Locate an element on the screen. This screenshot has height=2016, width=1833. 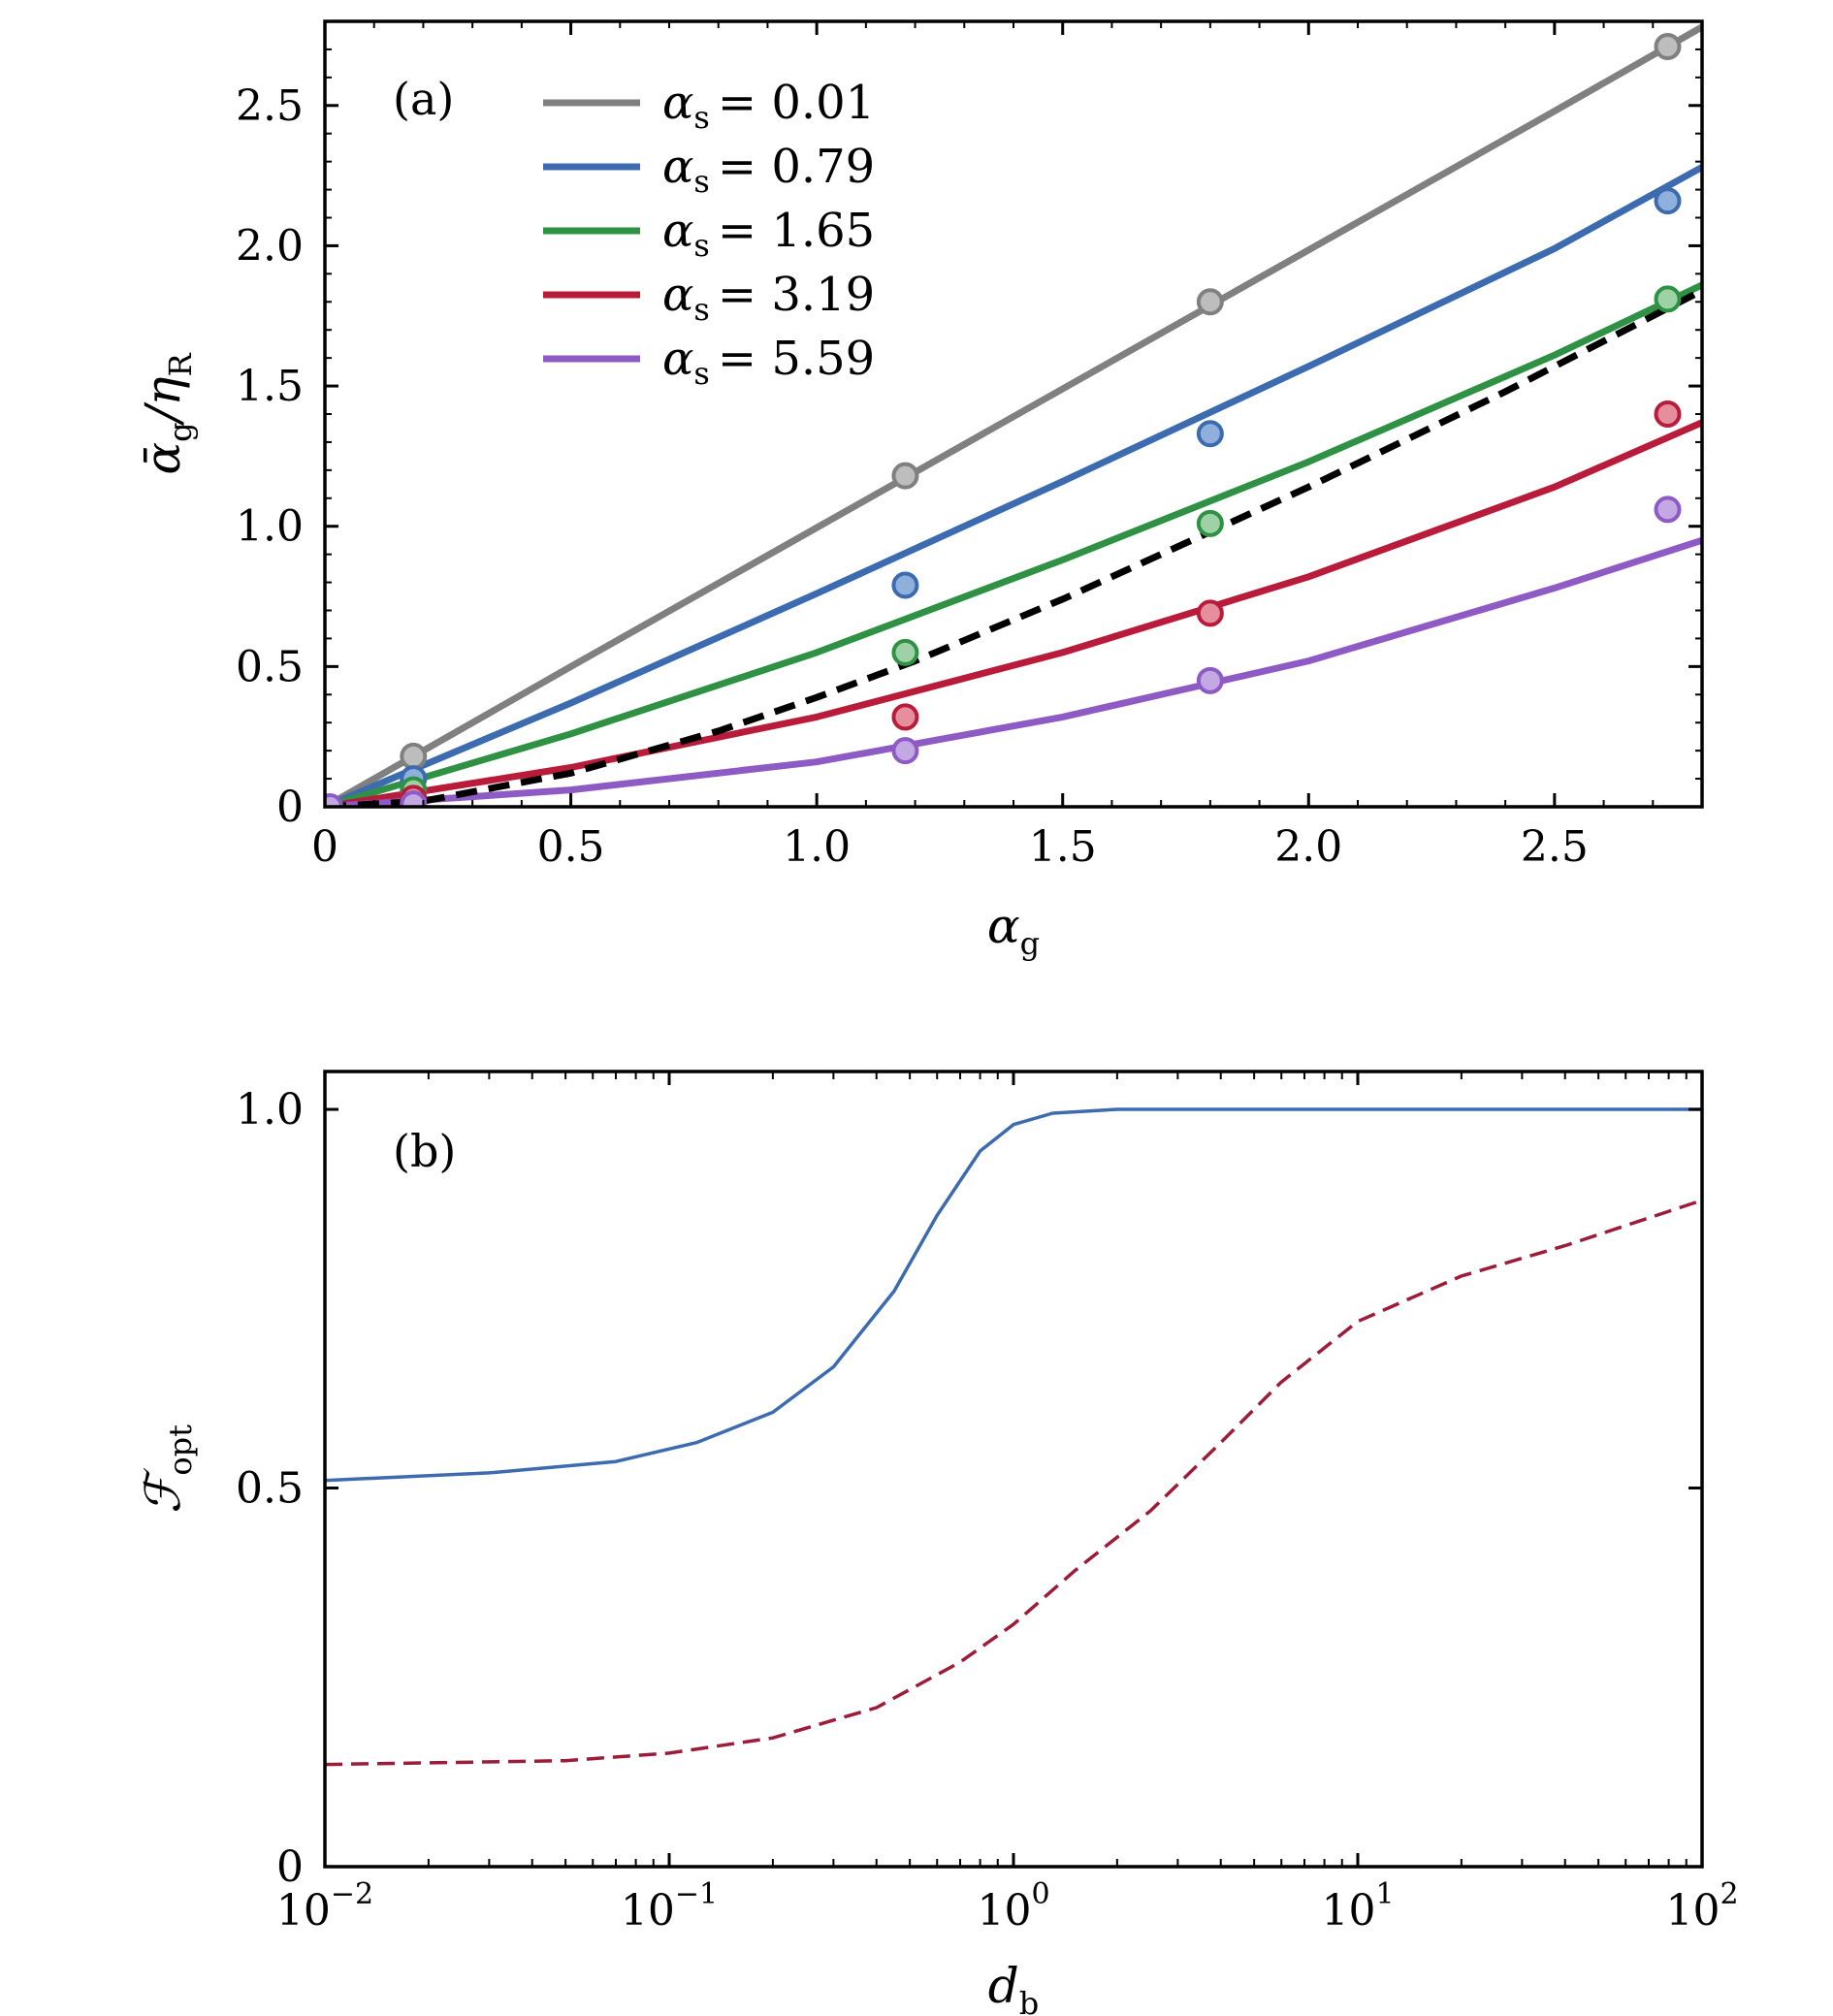
x-tick-label-exp: 1 is located at coordinates (1384, 1894).